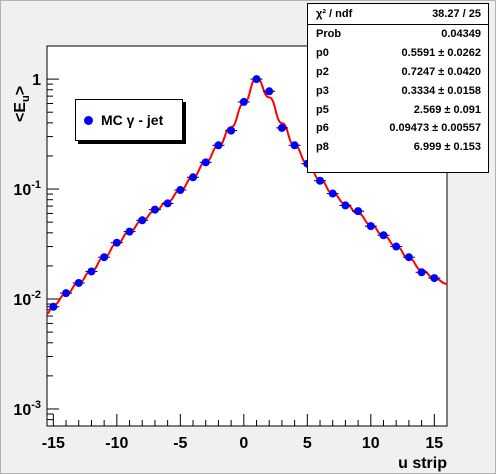 This screenshot has height=474, width=496. I want to click on stats-name: p5, so click(322, 109).